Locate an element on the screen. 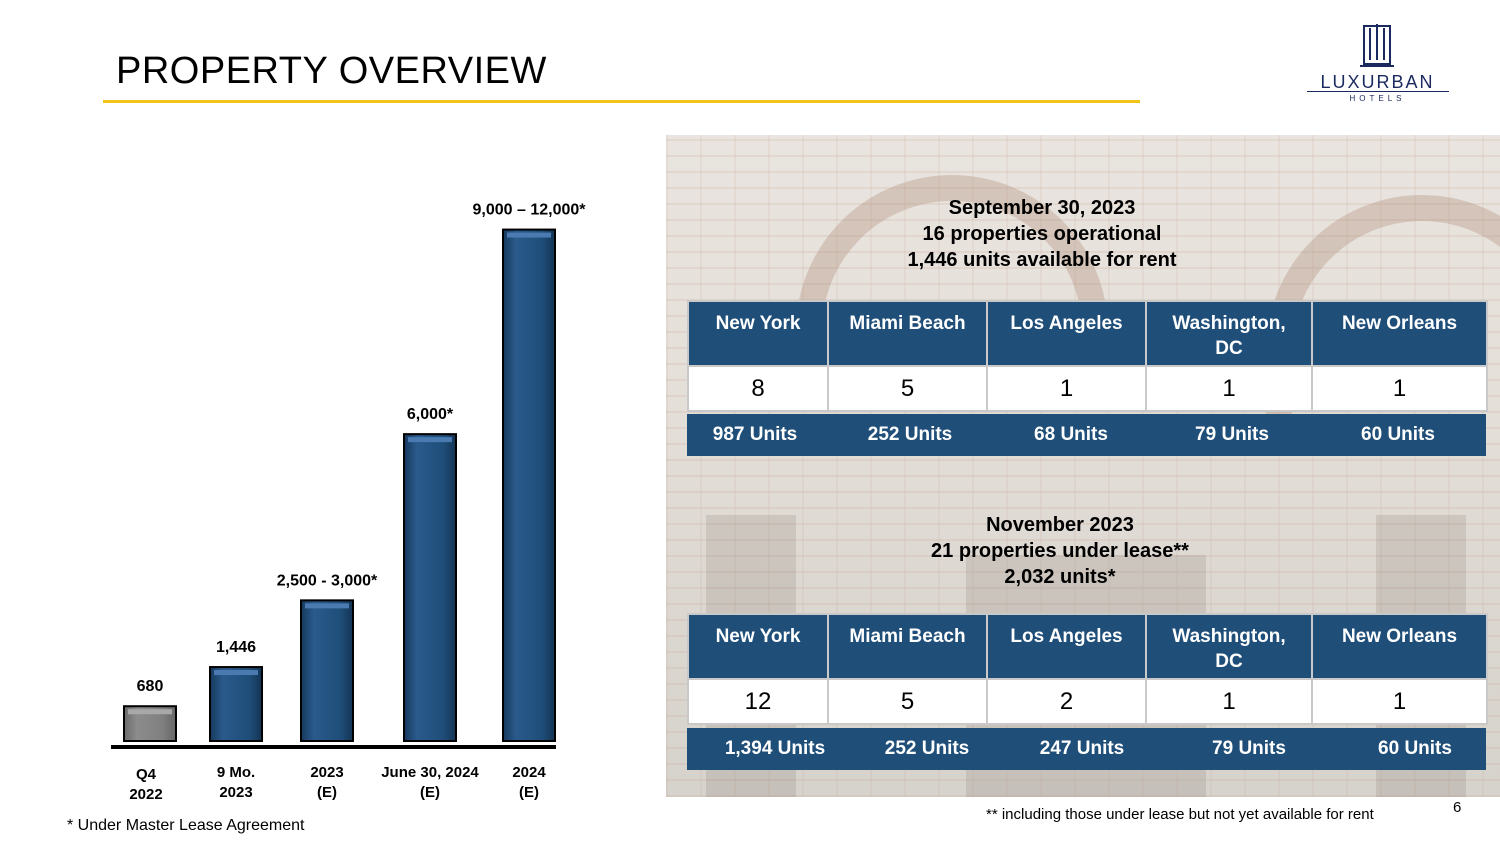 The width and height of the screenshot is (1500, 844). section2-properties: 21 properties under lease** is located at coordinates (1060, 551).